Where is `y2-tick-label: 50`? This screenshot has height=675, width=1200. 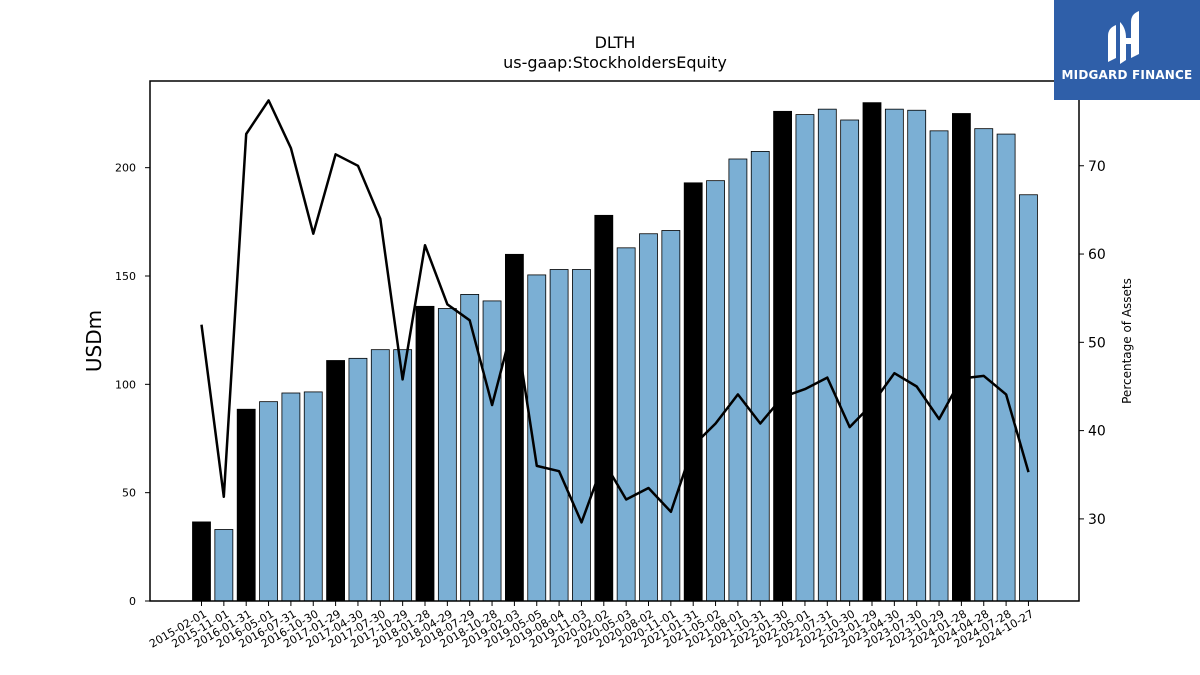 y2-tick-label: 50 is located at coordinates (1097, 343).